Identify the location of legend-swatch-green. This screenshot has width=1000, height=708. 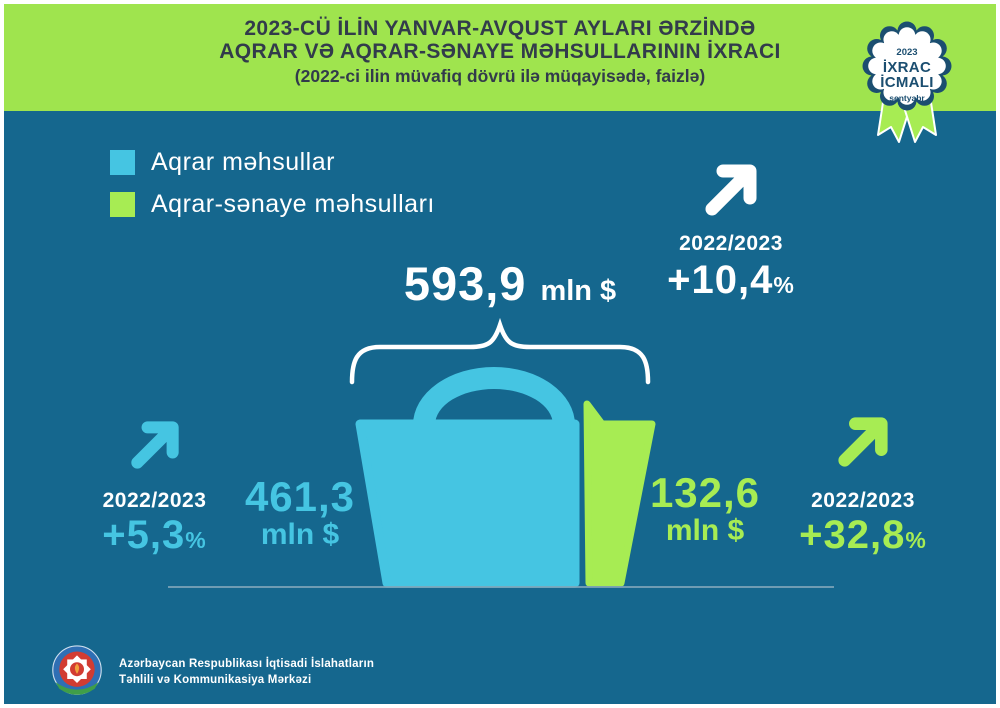
(122, 204).